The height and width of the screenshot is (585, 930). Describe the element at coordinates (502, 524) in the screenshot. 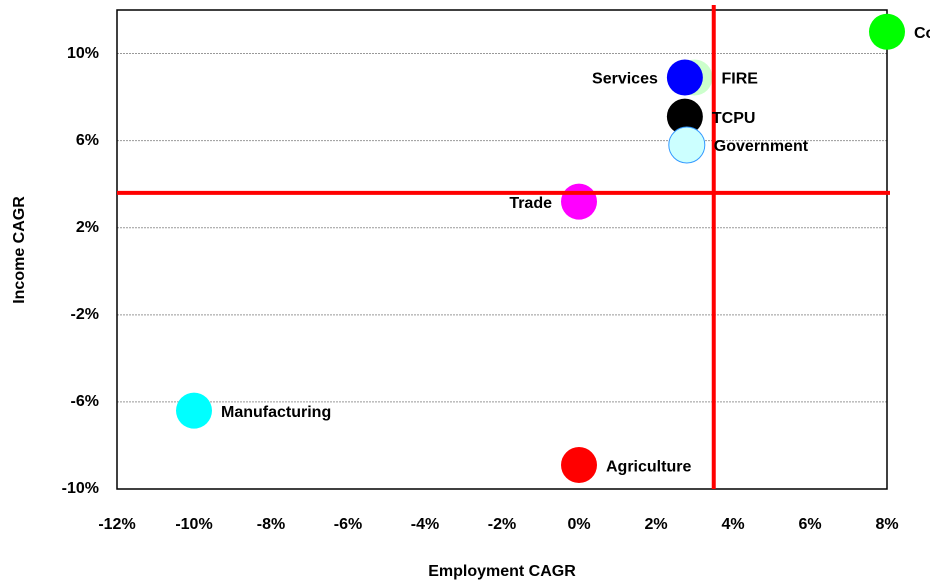

I see `x-tick-label: -2%` at that location.